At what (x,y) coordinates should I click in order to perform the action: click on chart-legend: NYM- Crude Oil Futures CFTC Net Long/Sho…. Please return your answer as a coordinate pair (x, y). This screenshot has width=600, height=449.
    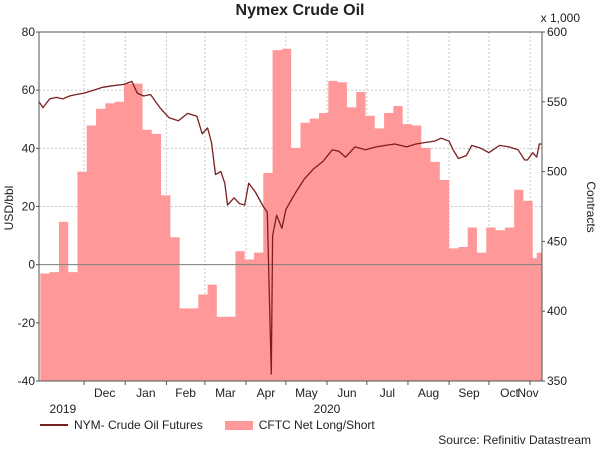
    Looking at the image, I should click on (207, 425).